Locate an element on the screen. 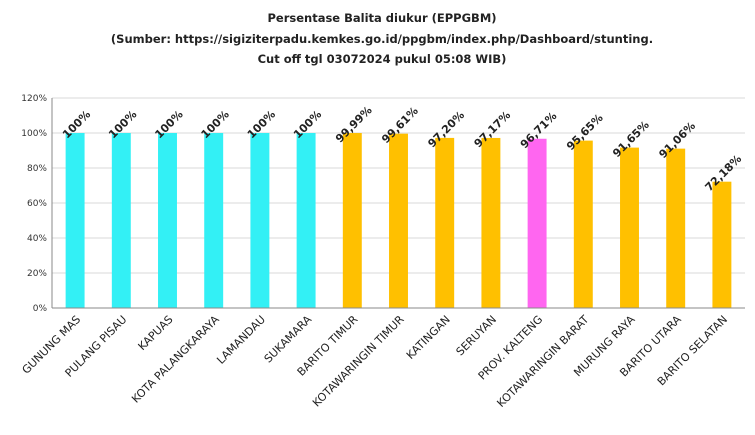  y-tick-label: 20% is located at coordinates (37, 274).